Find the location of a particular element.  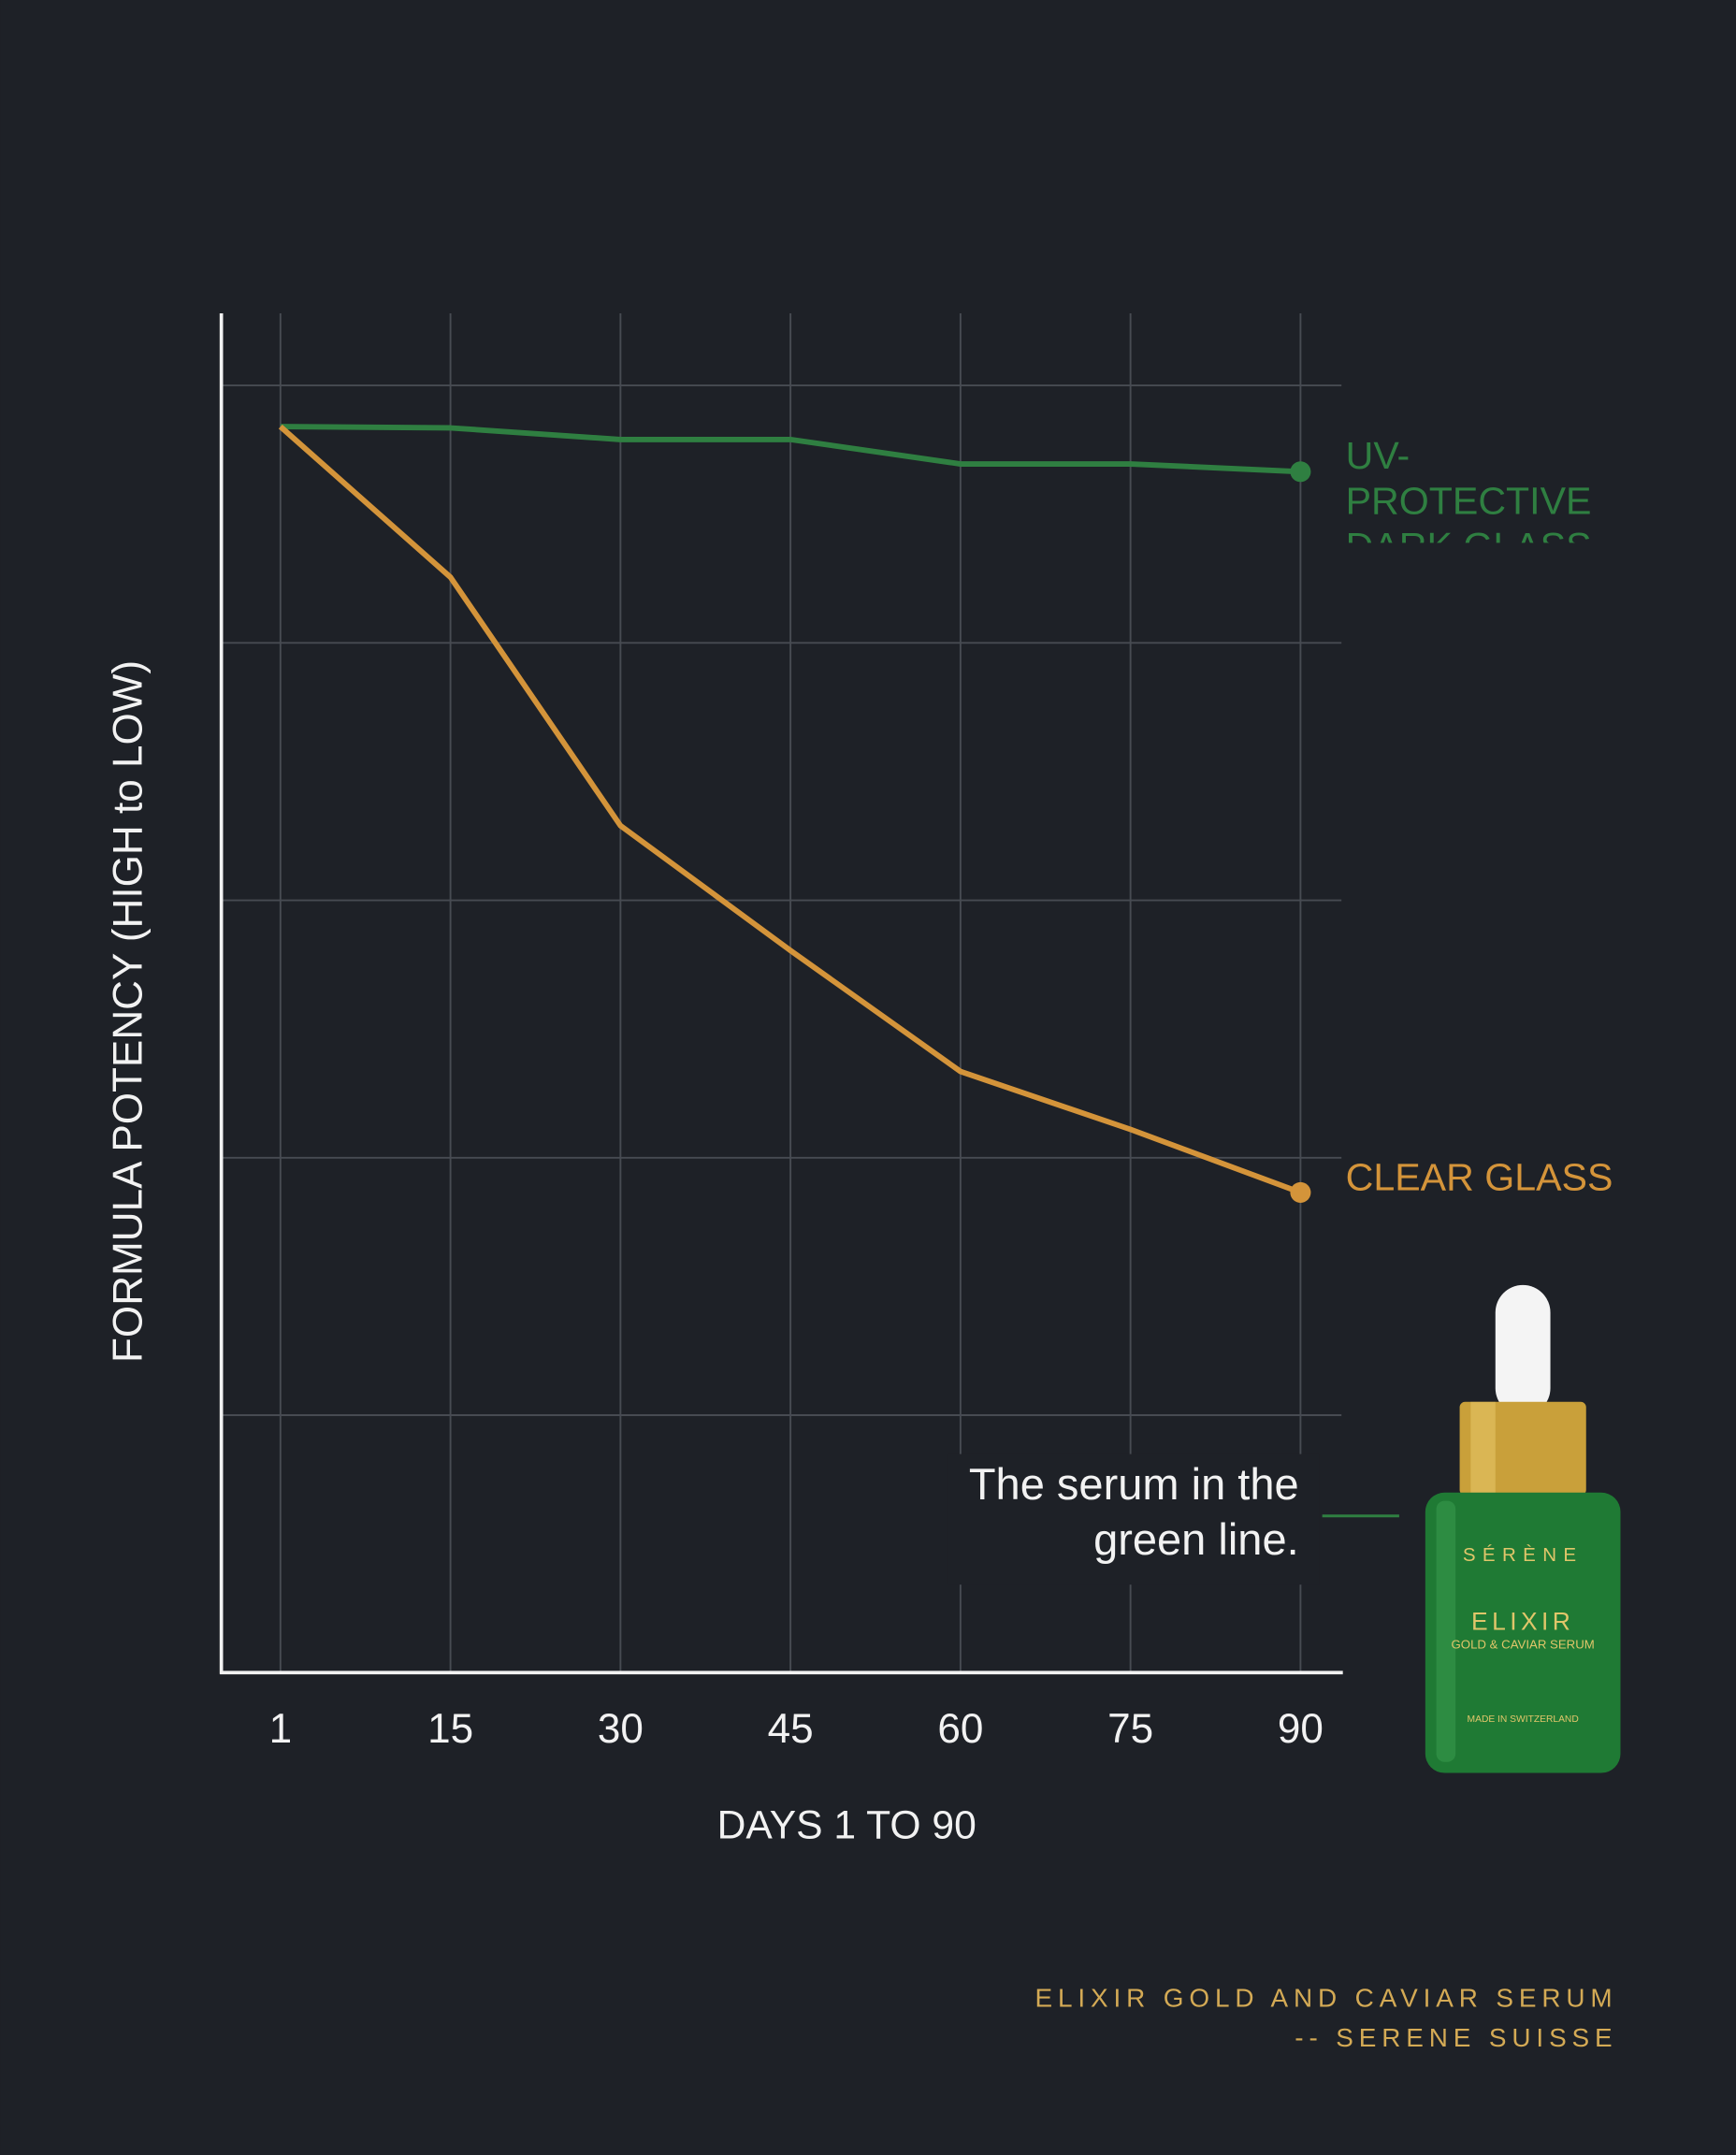

series-label: UV-PROTECTIVE DARK GLASS is located at coordinates (1468, 489).